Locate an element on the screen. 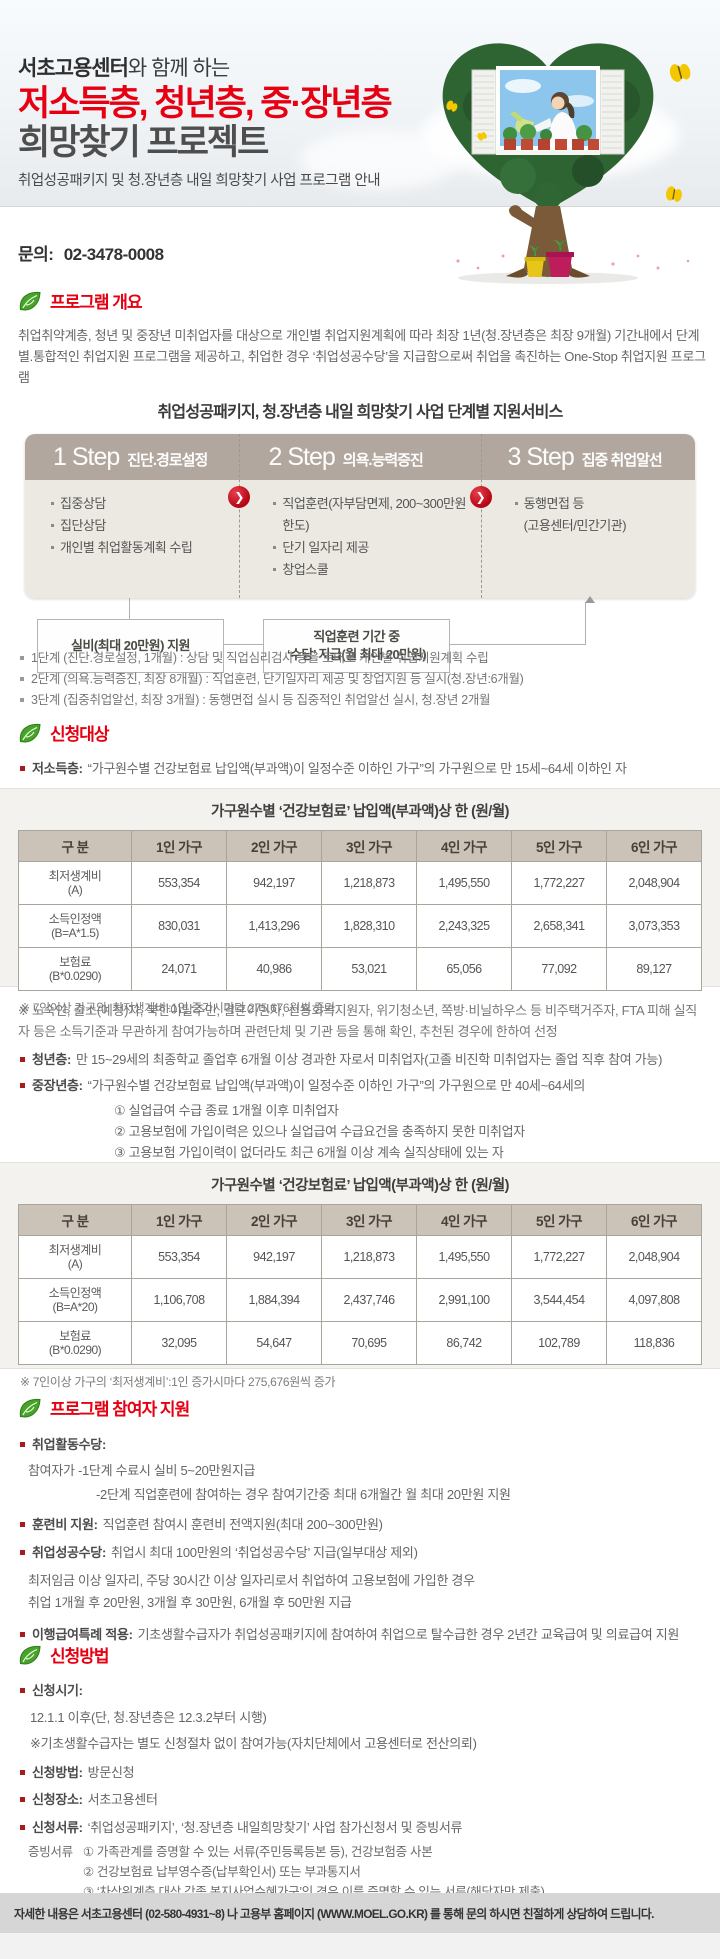 This screenshot has height=1959, width=720. tree-illustration is located at coordinates (566, 163).